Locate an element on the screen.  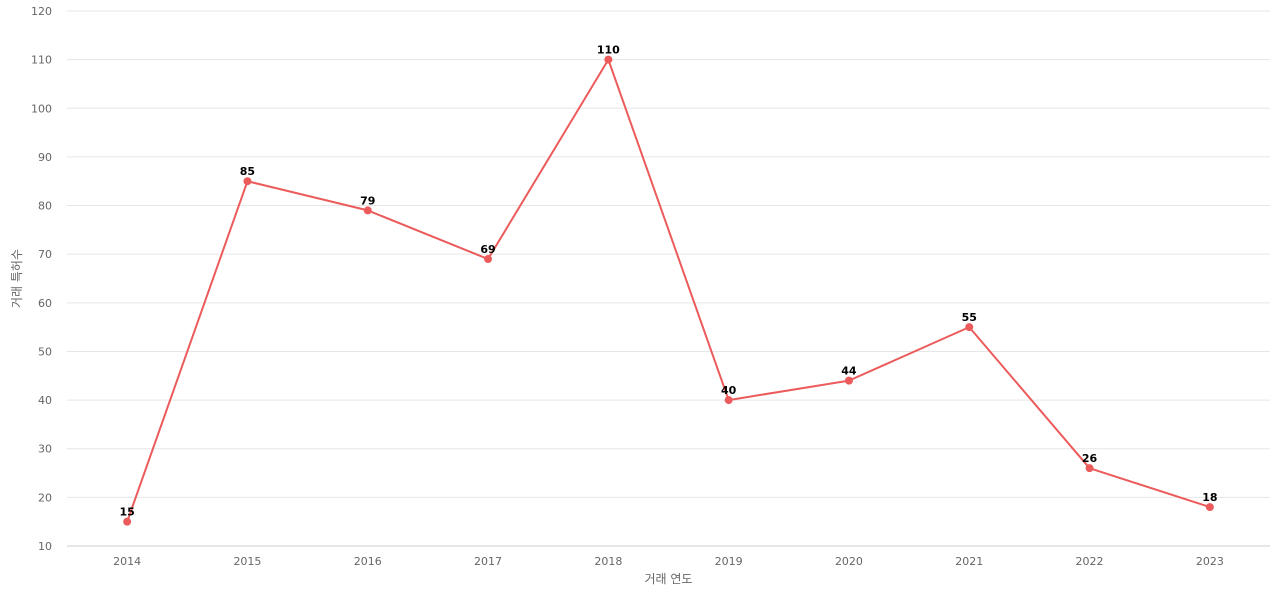
data-label: 85 is located at coordinates (247, 171).